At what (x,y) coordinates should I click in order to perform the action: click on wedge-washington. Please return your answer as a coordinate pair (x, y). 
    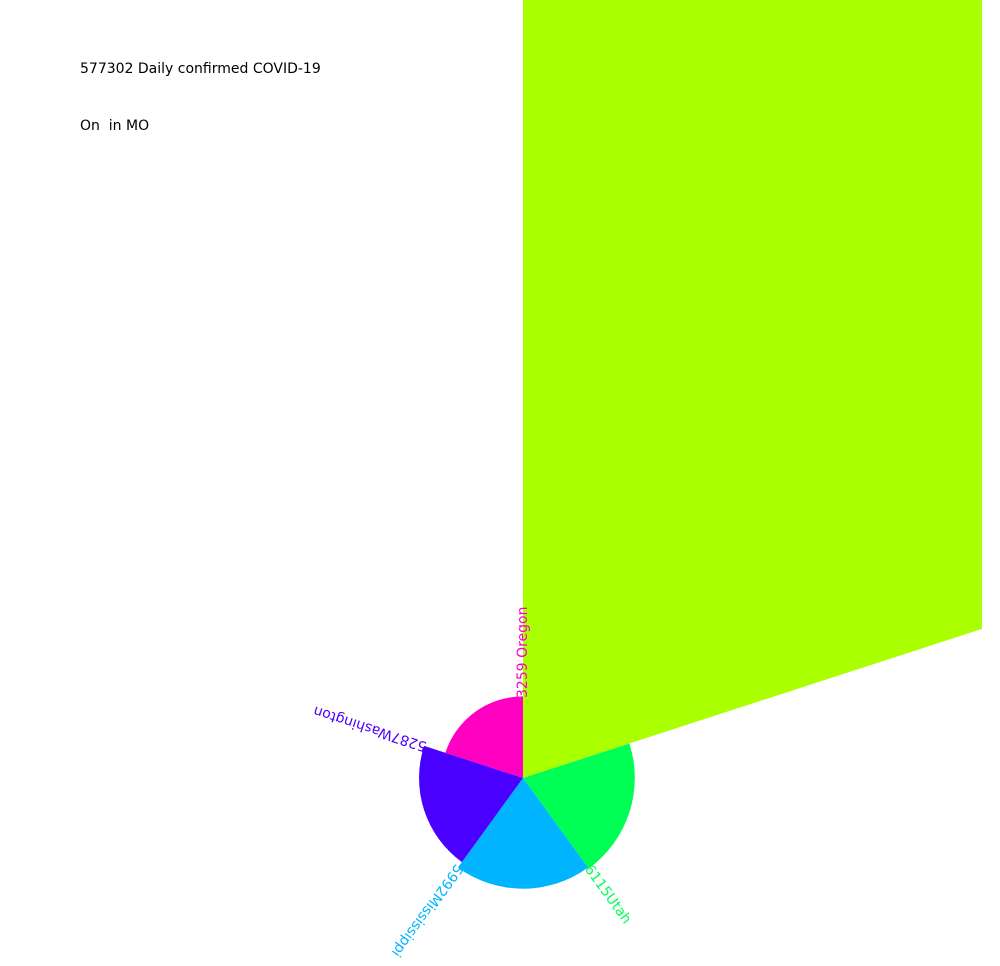
    Looking at the image, I should click on (471, 804).